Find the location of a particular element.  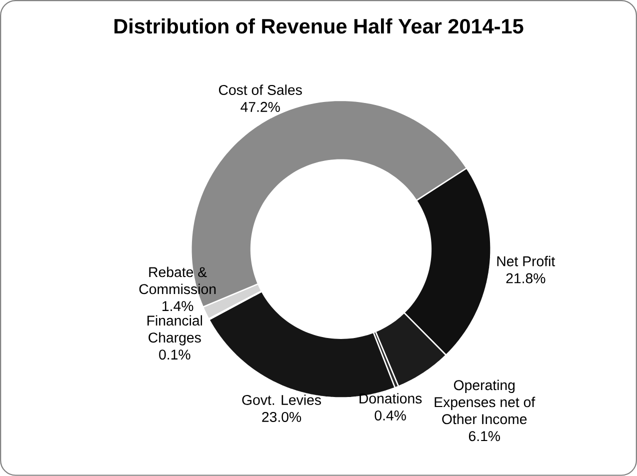

slice-label: Net Profit is located at coordinates (526, 261).